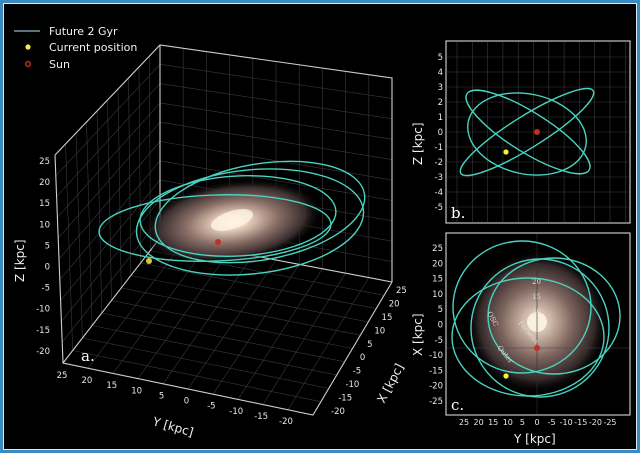  I want to click on panel-a-y-tick: -10, so click(236, 412).